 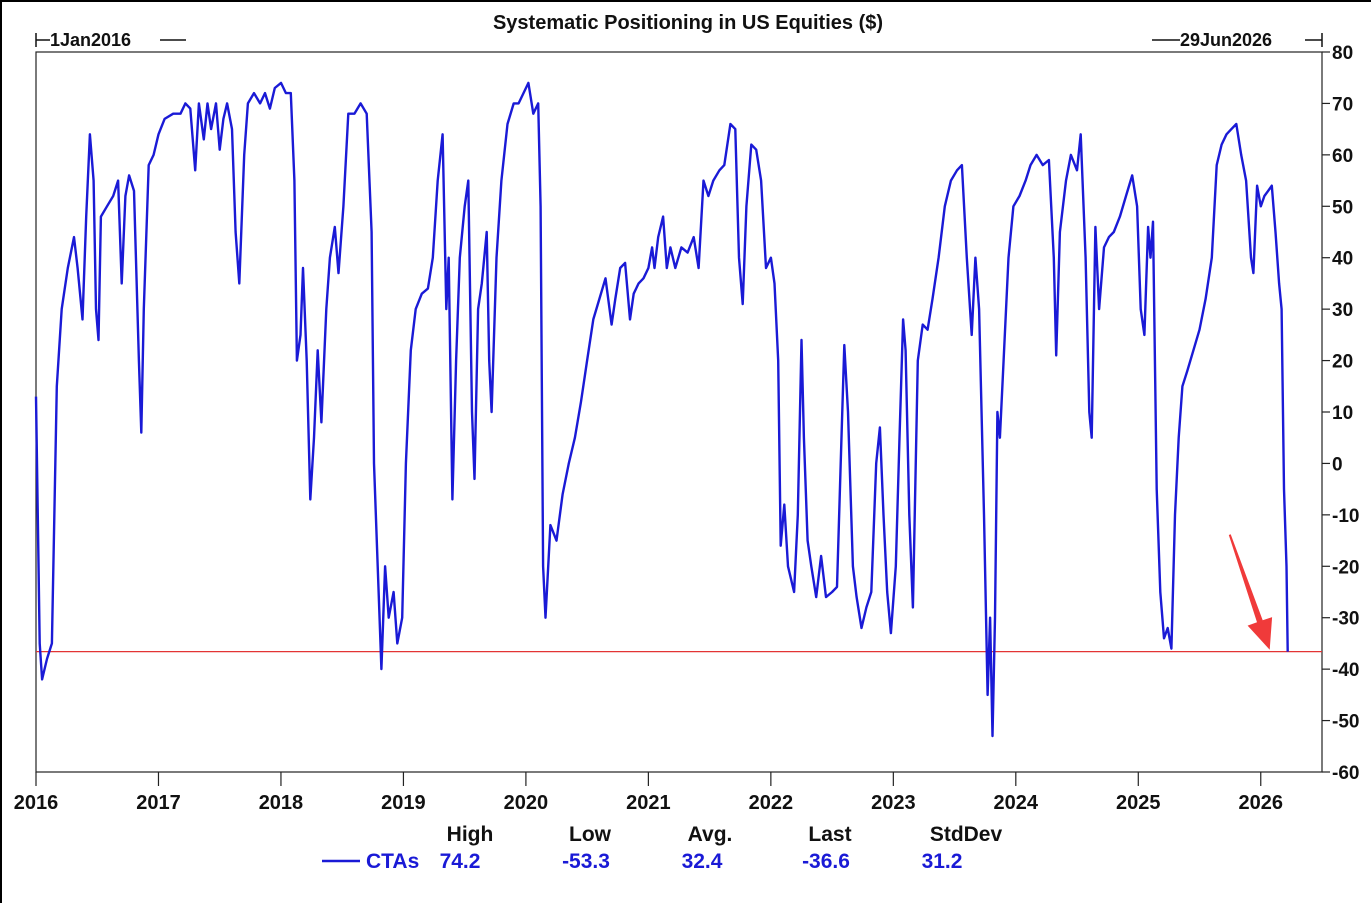 I want to click on x-tick-label-3: 2019, so click(x=403, y=803).